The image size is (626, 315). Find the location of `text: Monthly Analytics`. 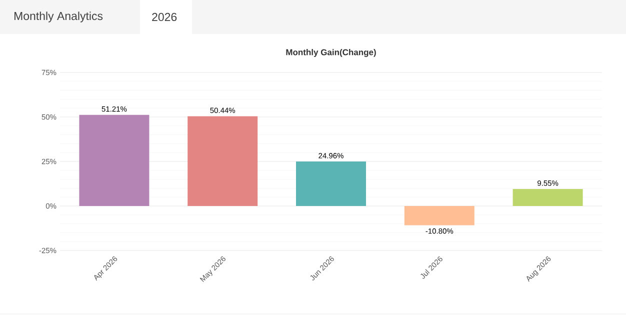

text: Monthly Analytics is located at coordinates (58, 17).